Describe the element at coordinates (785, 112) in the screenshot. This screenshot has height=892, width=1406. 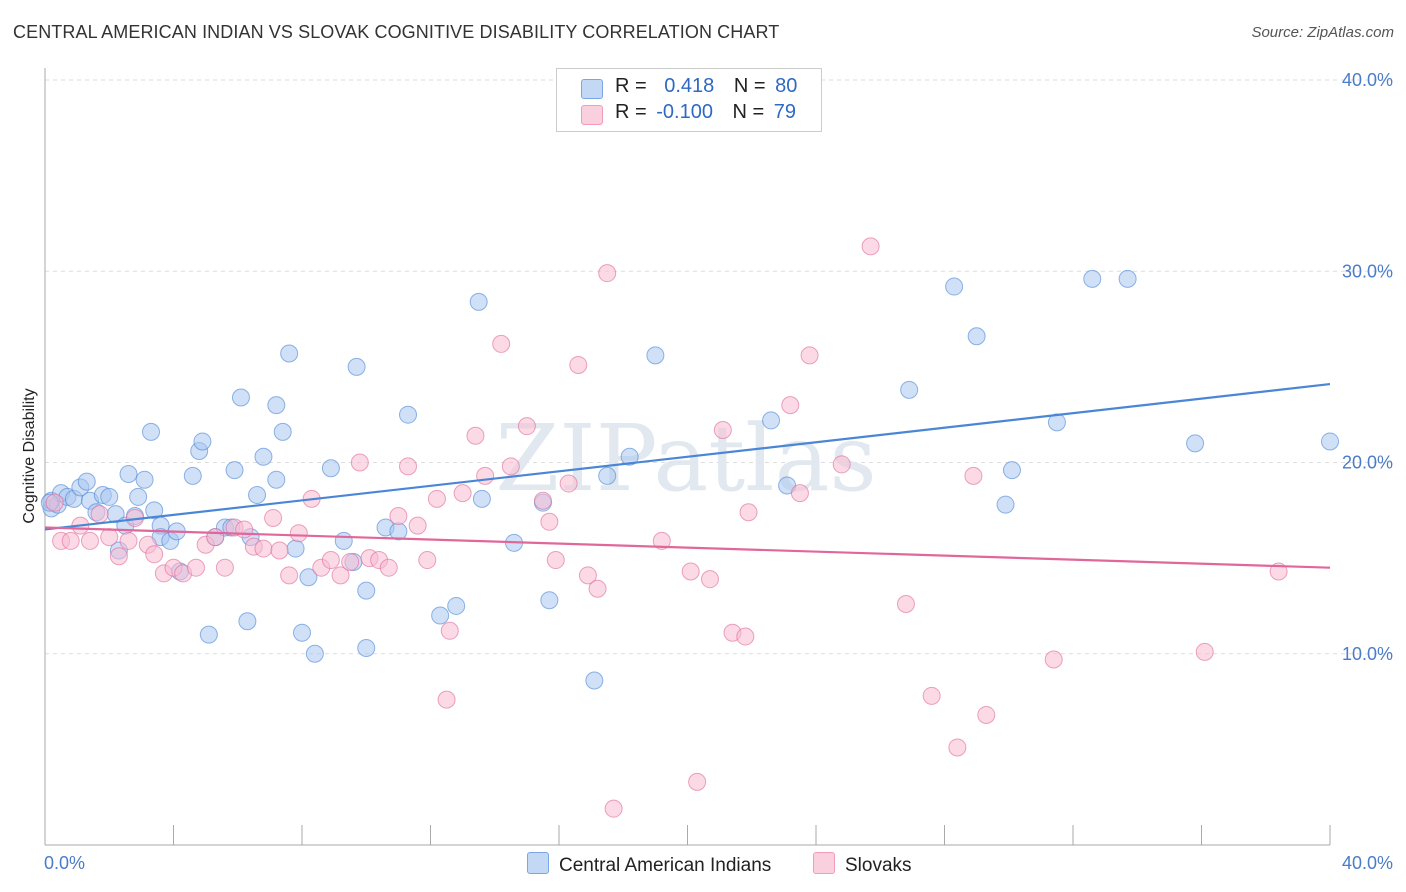
I see `legend-n-value: 79` at that location.